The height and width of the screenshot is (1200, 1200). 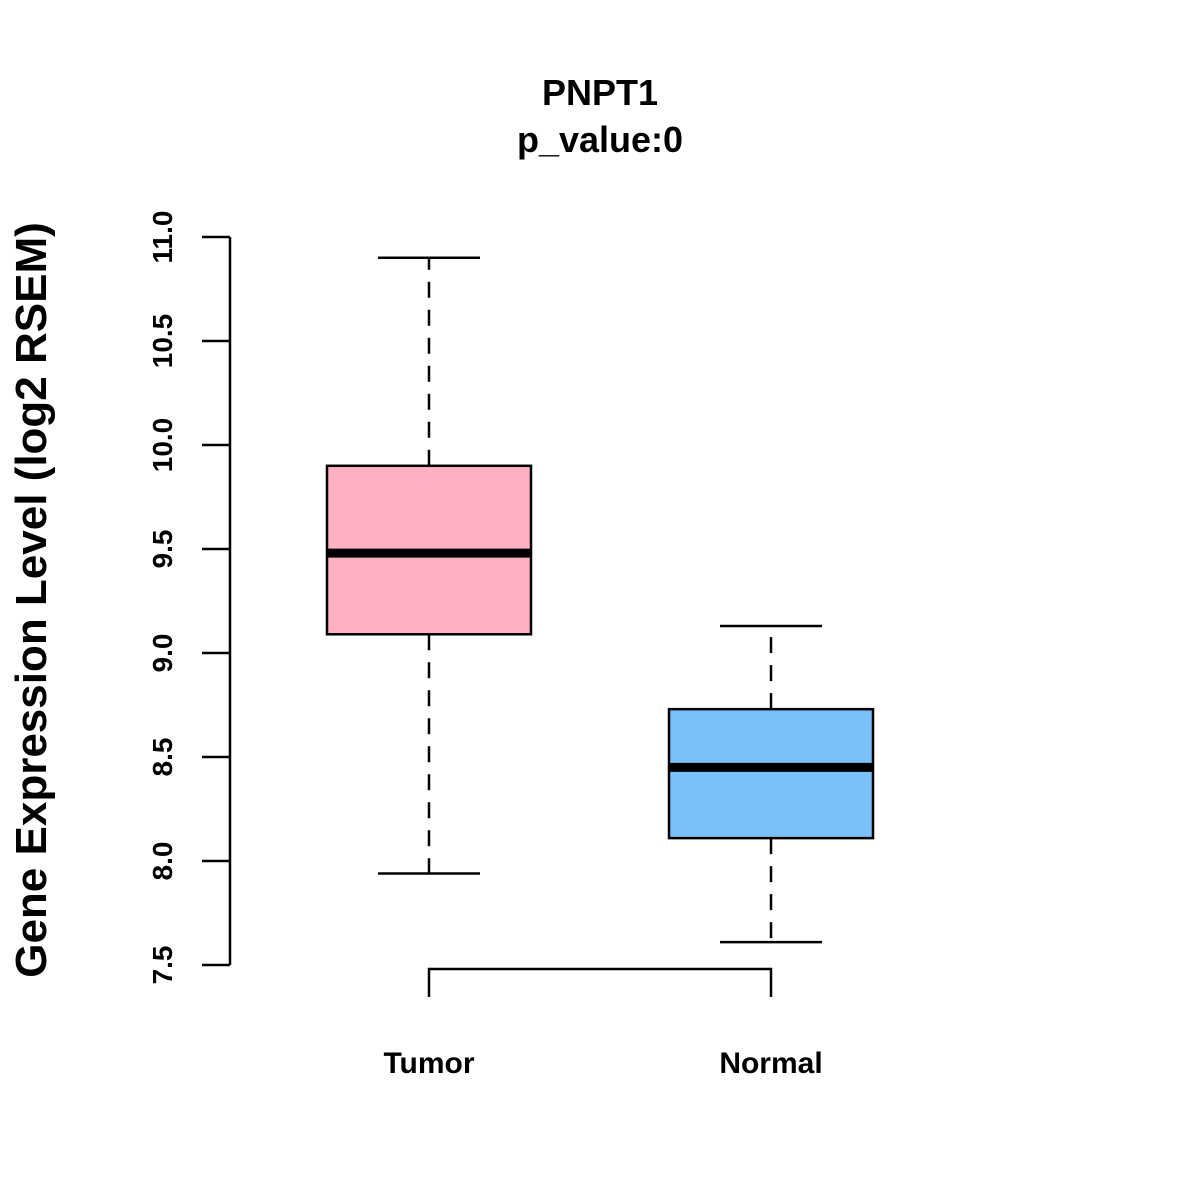 What do you see at coordinates (162, 341) in the screenshot?
I see `y-tick-label-6: 10.5` at bounding box center [162, 341].